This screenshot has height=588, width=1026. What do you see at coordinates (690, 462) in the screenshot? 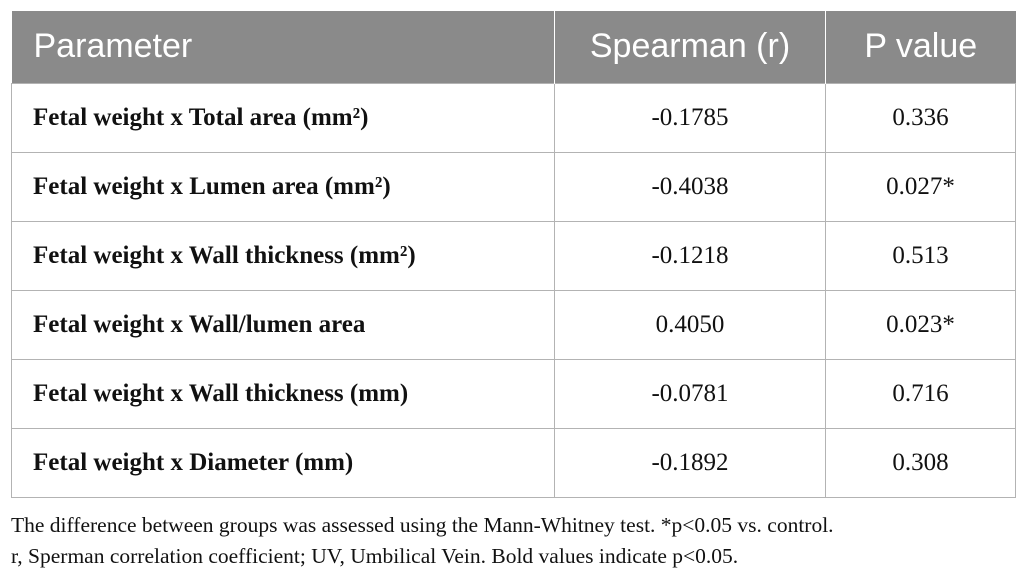
I see `cell-spearman: -0.1892` at bounding box center [690, 462].